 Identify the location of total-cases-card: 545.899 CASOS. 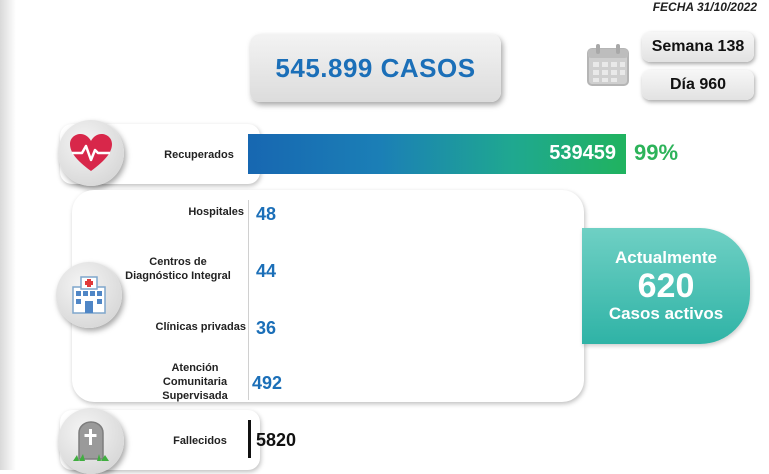
(375, 68).